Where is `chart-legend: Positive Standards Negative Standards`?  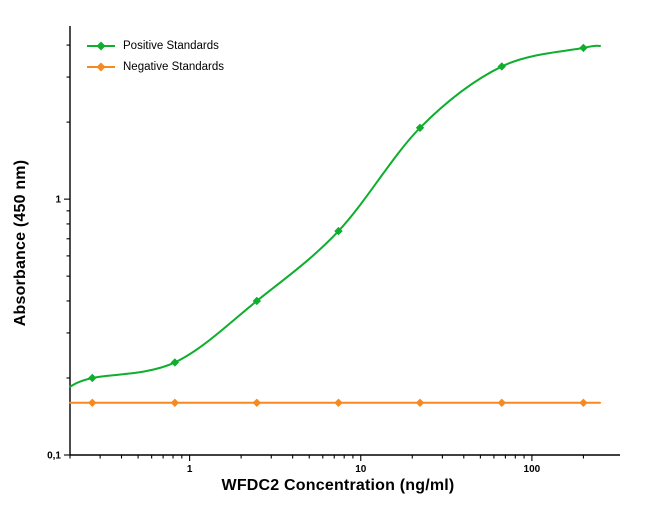 chart-legend: Positive Standards Negative Standards is located at coordinates (155, 56).